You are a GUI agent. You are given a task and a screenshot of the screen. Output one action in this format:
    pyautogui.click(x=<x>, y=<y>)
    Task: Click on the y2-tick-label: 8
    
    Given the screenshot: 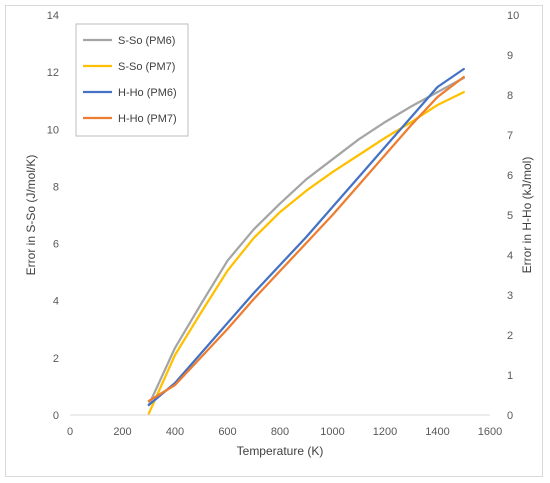 What is the action you would take?
    pyautogui.click(x=510, y=96)
    